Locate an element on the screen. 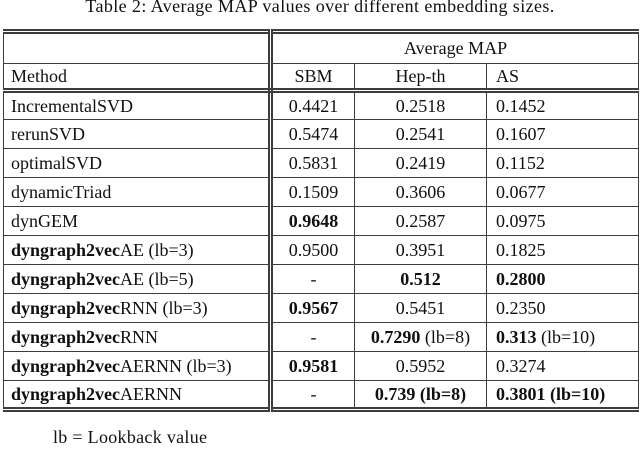  method-name-suffix: RNN is located at coordinates (139, 336).